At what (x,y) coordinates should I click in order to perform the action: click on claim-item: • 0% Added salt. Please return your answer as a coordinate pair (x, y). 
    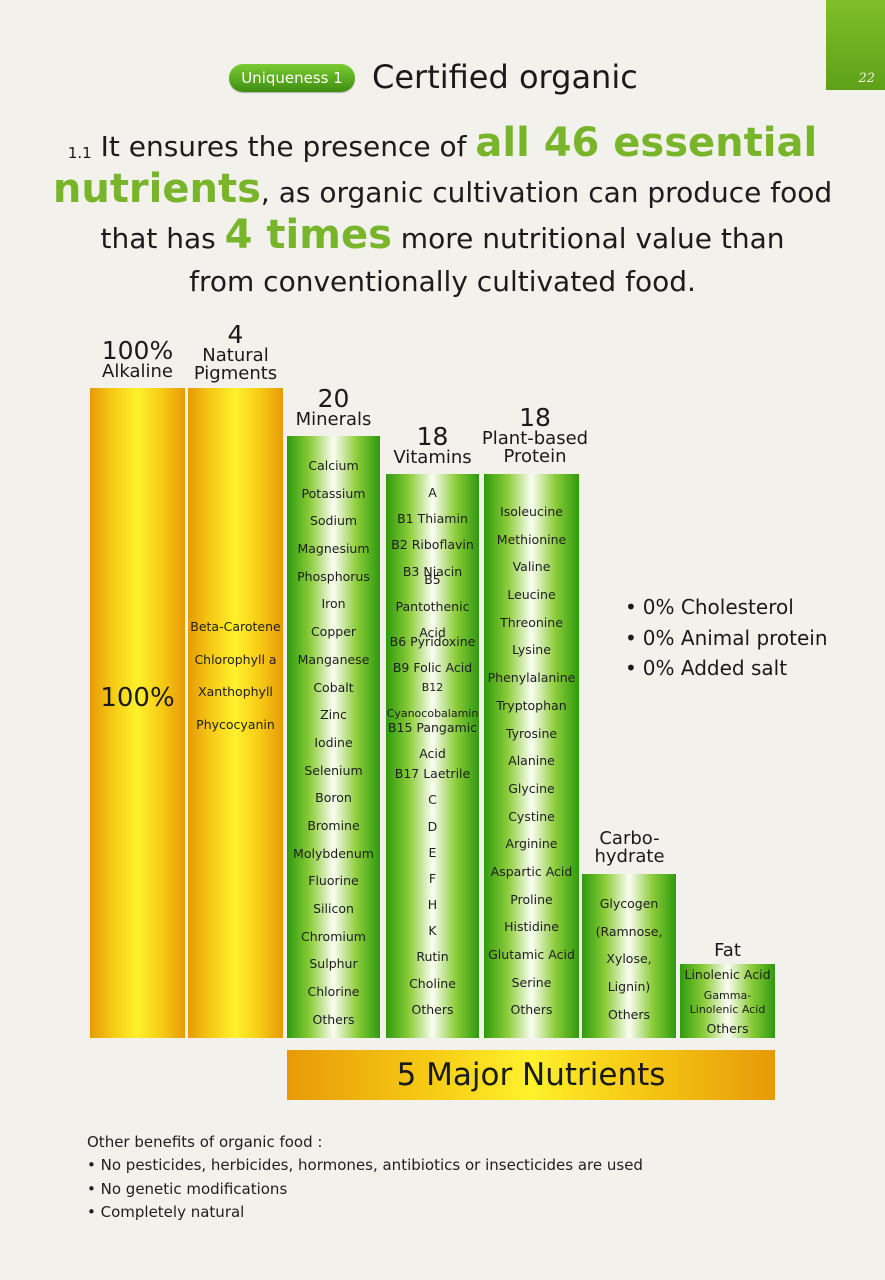
    Looking at the image, I should click on (726, 668).